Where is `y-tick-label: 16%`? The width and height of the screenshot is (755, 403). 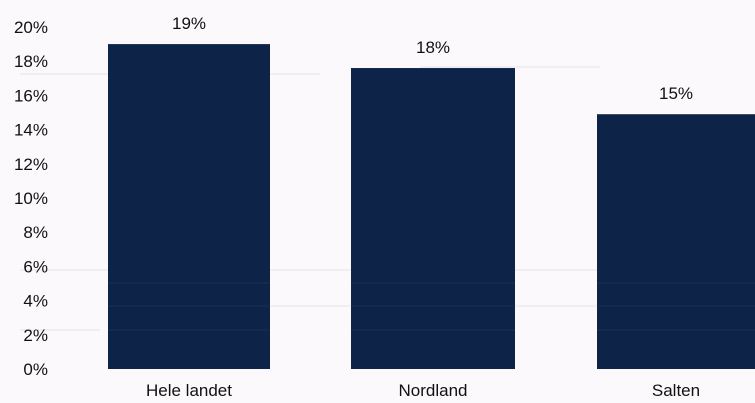
y-tick-label: 16% is located at coordinates (31, 95).